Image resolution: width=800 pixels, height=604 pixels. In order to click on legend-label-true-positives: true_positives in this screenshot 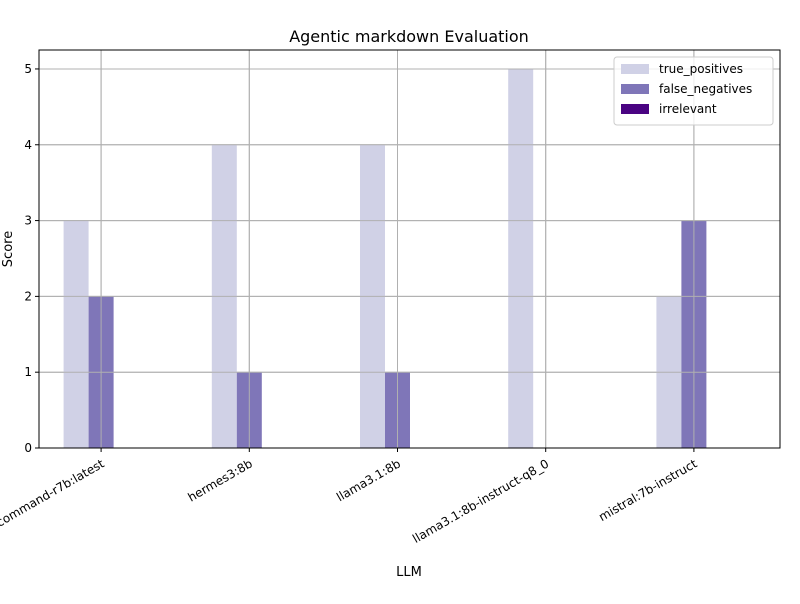, I will do `click(701, 69)`.